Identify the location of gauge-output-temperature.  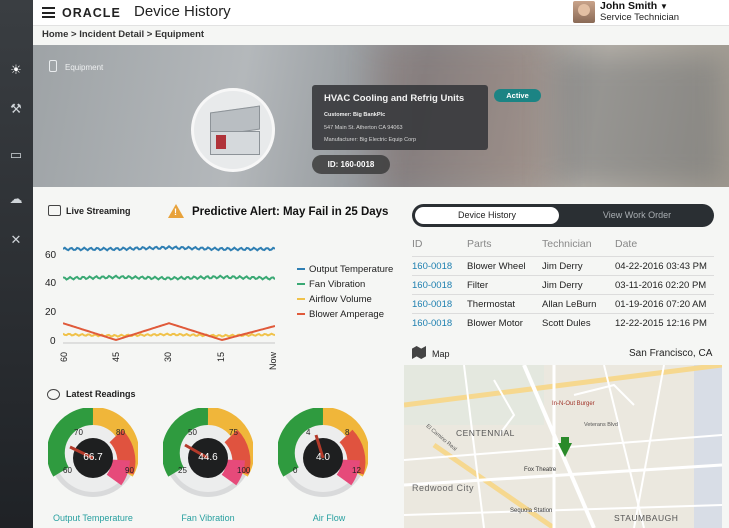
(93, 452).